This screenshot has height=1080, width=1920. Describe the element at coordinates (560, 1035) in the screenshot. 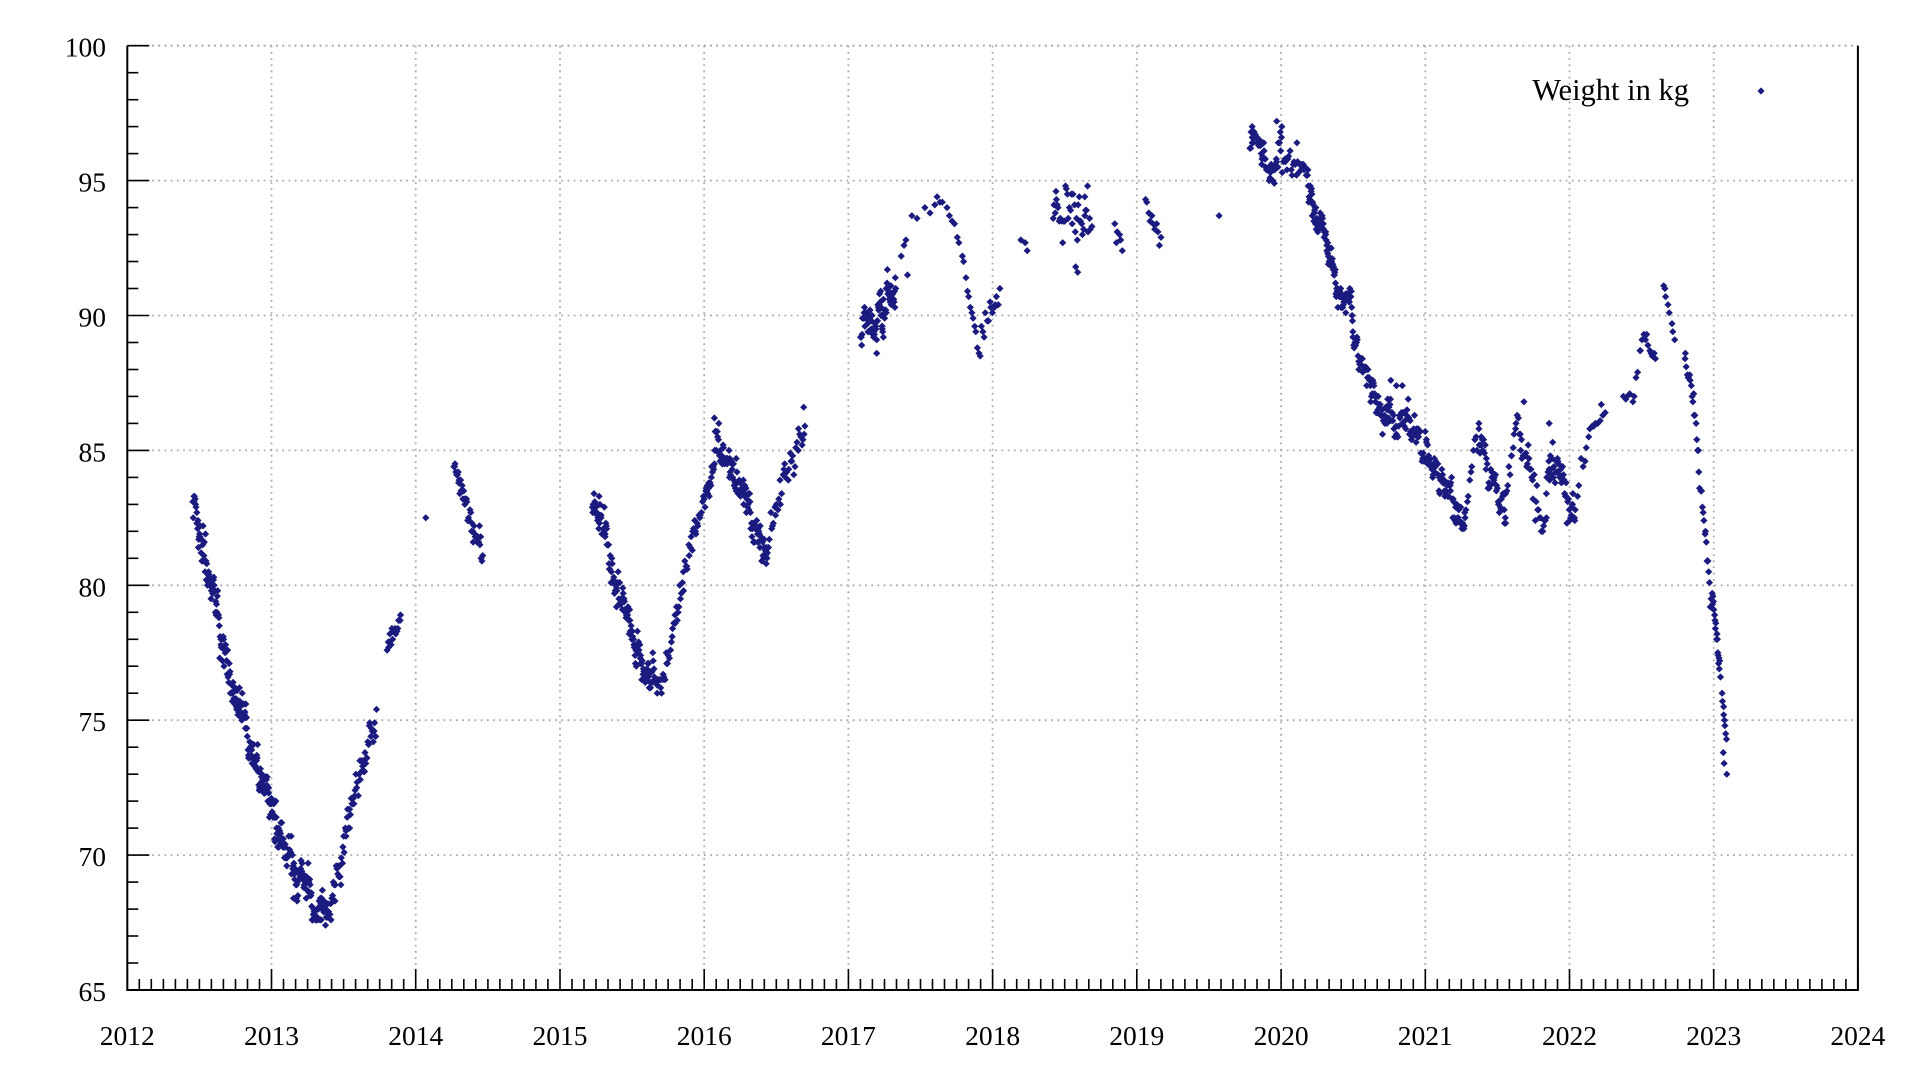

I see `svg-text: 2015` at that location.